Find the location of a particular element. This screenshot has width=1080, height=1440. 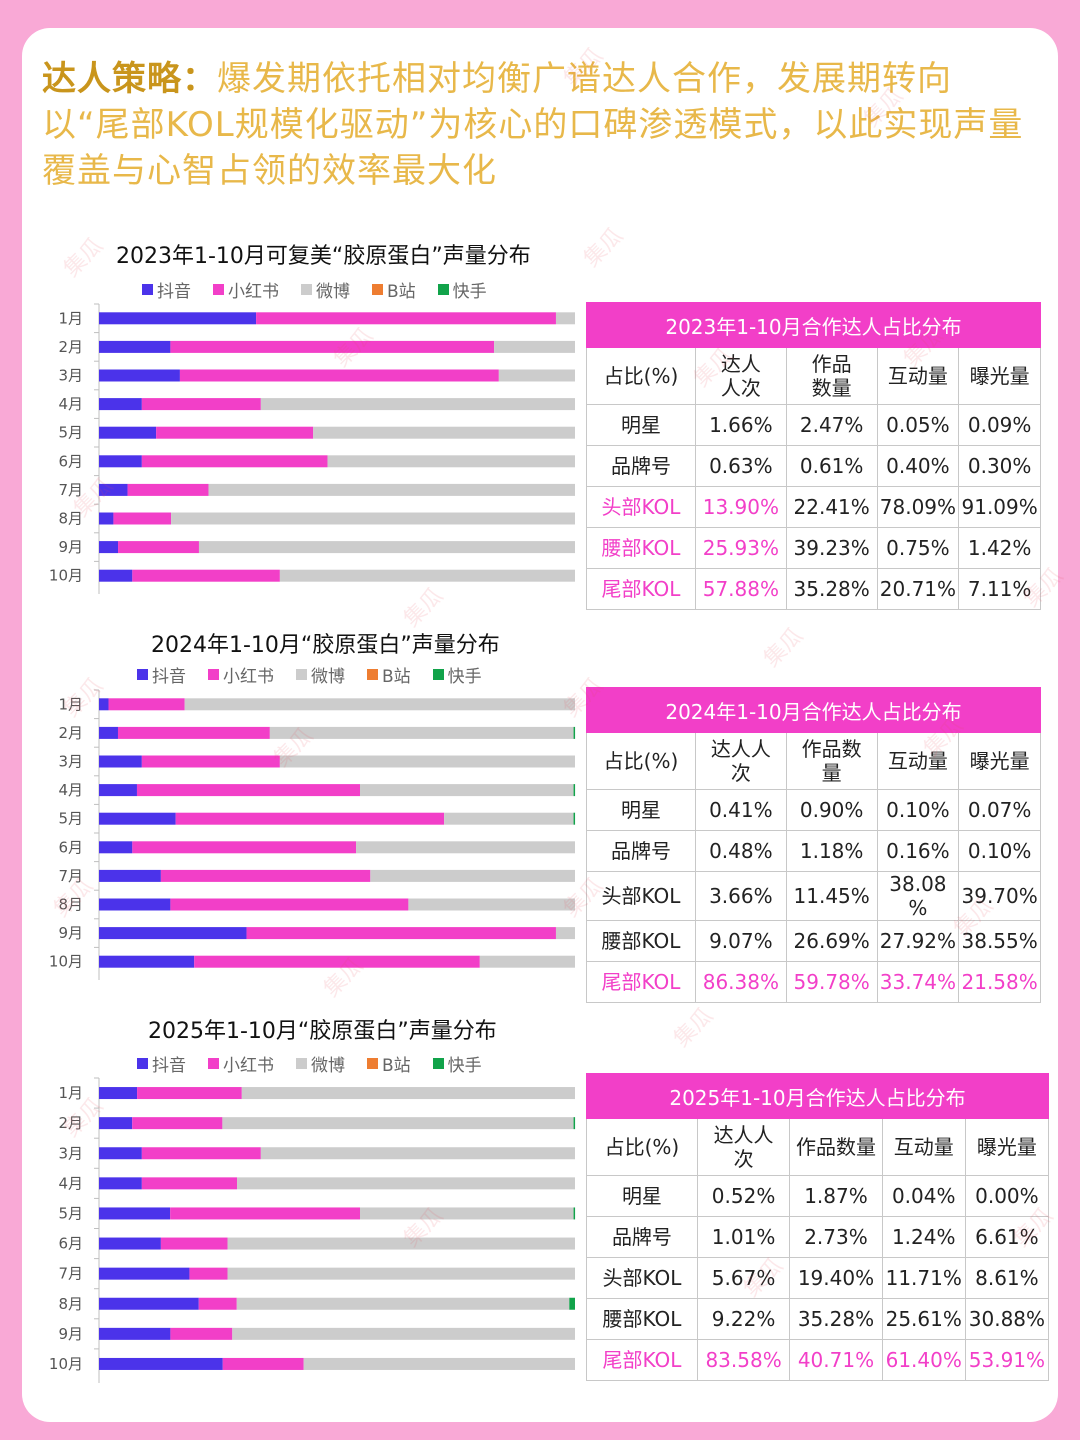

table-cell: 0.40% is located at coordinates (918, 466).